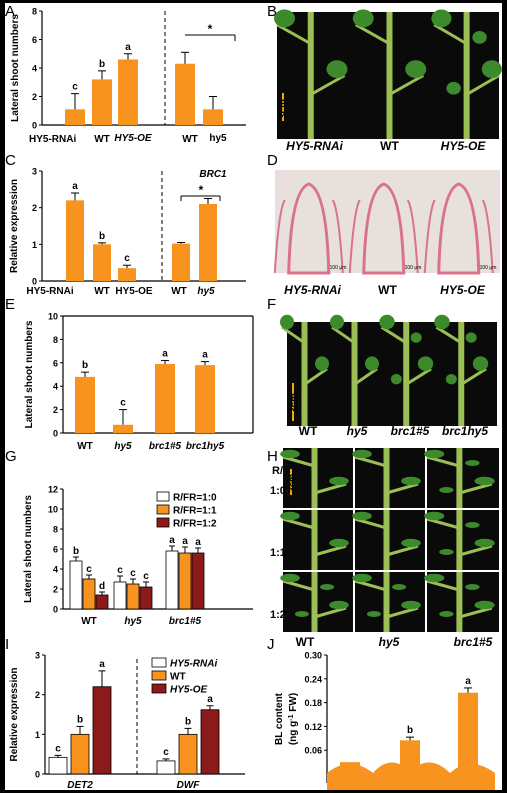  What do you see at coordinates (53, 490) in the screenshot?
I see `y-tick-label: 12` at bounding box center [53, 490].